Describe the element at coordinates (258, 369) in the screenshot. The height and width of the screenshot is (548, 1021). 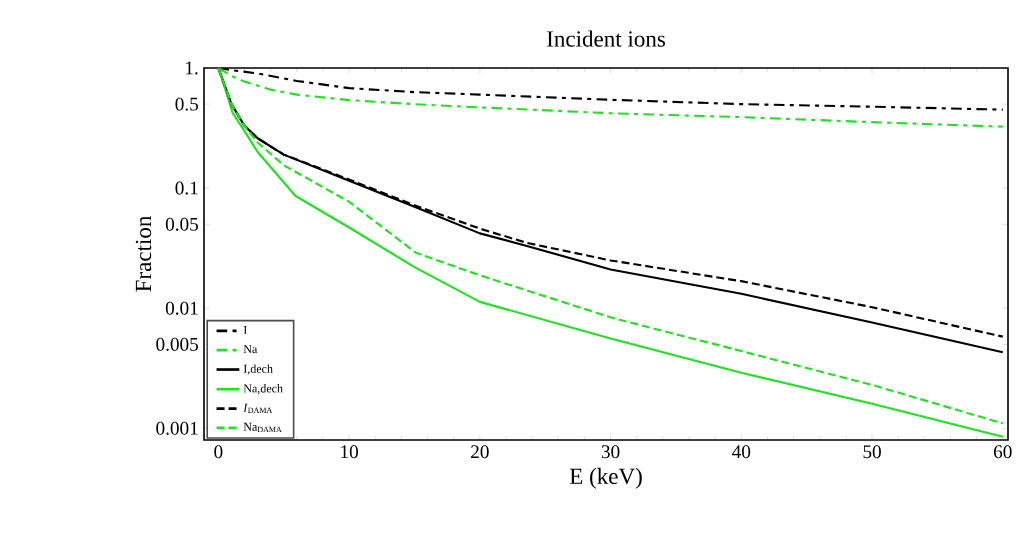
I see `legend-label: I,dech` at that location.